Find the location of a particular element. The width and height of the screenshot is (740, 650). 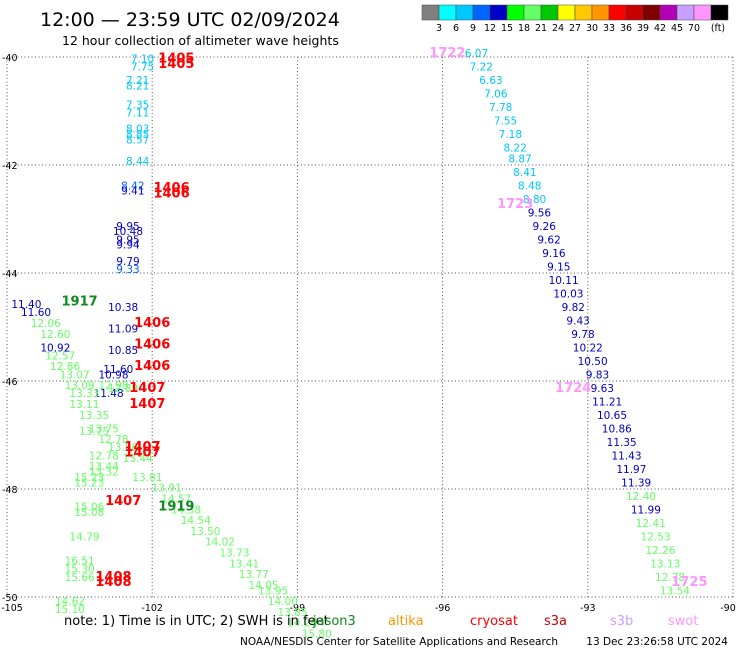

wave-height-label: 13.50 is located at coordinates (205, 532).